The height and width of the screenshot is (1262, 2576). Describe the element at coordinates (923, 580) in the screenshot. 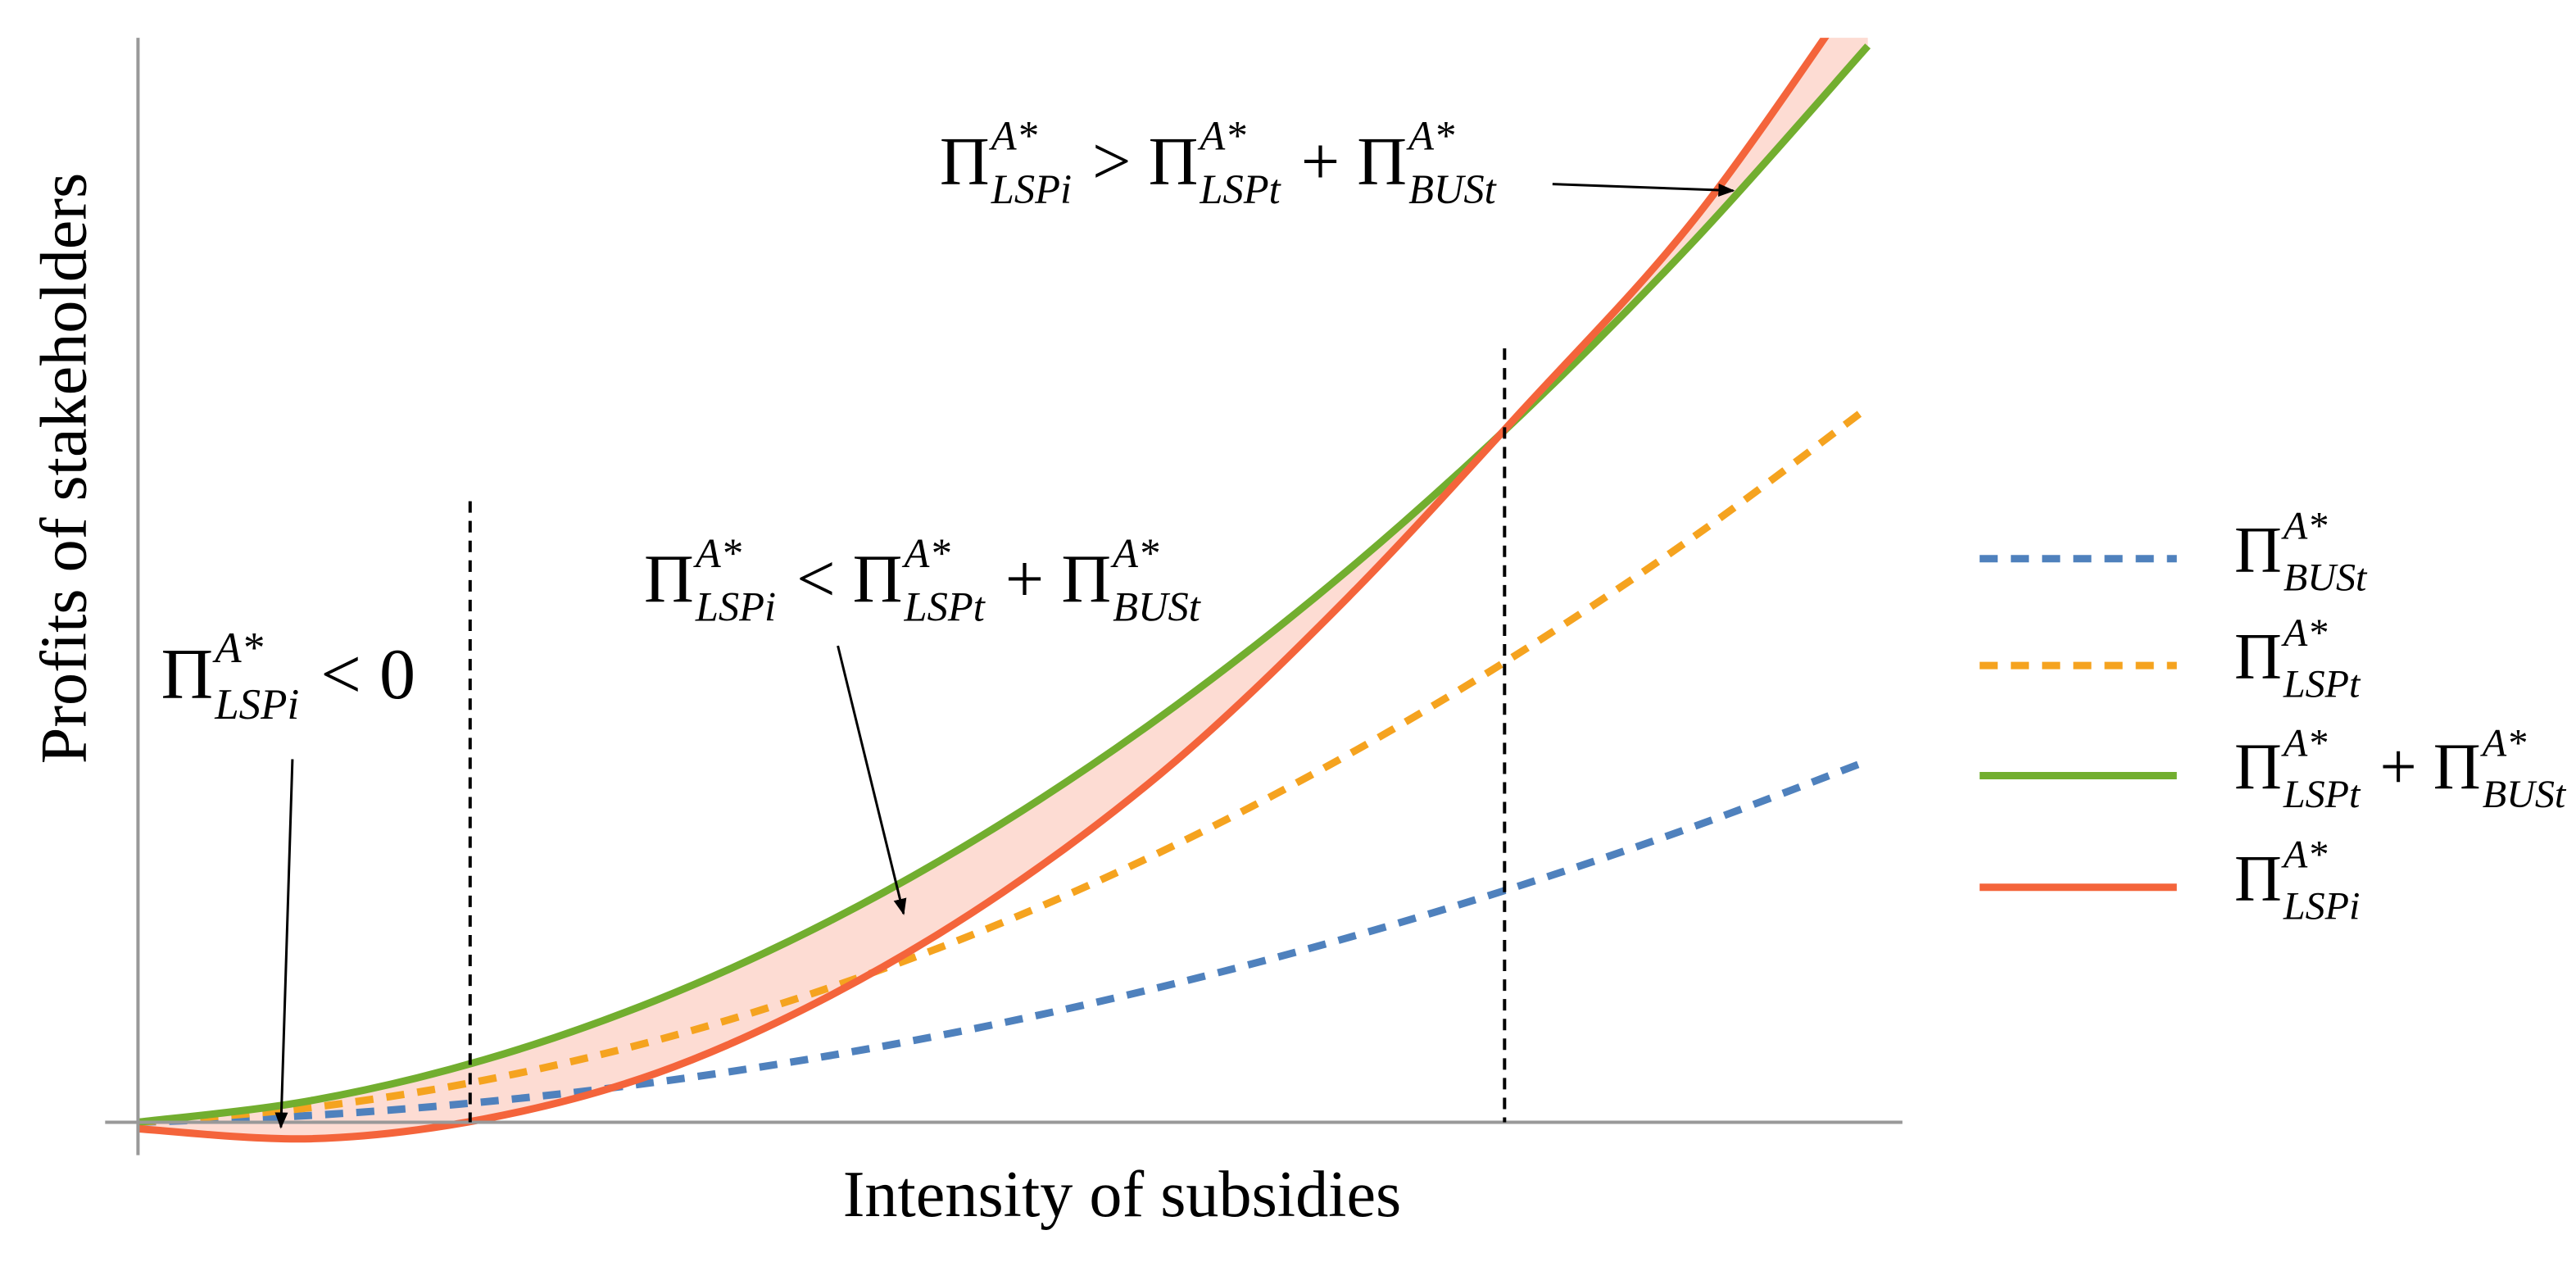

I see `annotation: Π A*LSPi < Π A*LSPt + Π A*BUSt` at that location.